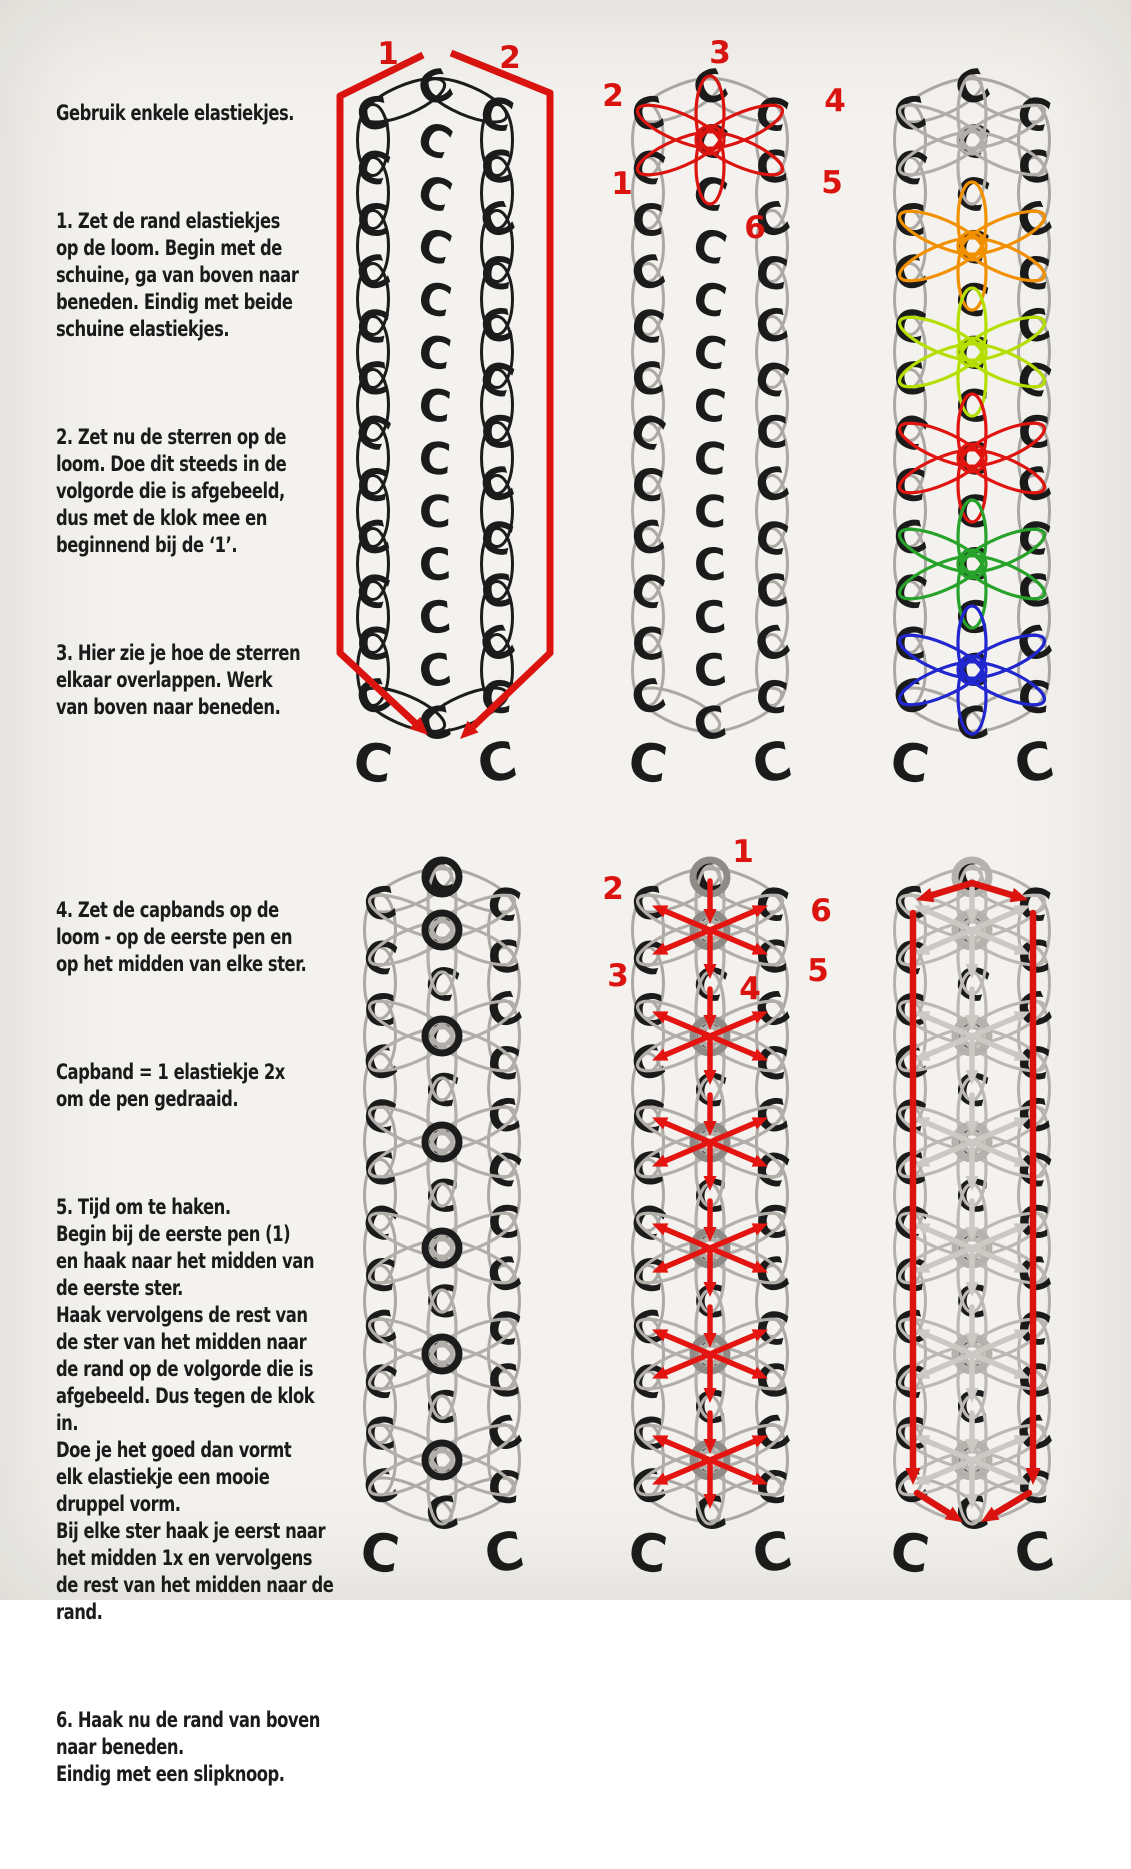 The width and height of the screenshot is (1131, 1869). Describe the element at coordinates (175, 113) in the screenshot. I see `instruction-paragraph: Gebruik enkele elastiekjes.` at that location.